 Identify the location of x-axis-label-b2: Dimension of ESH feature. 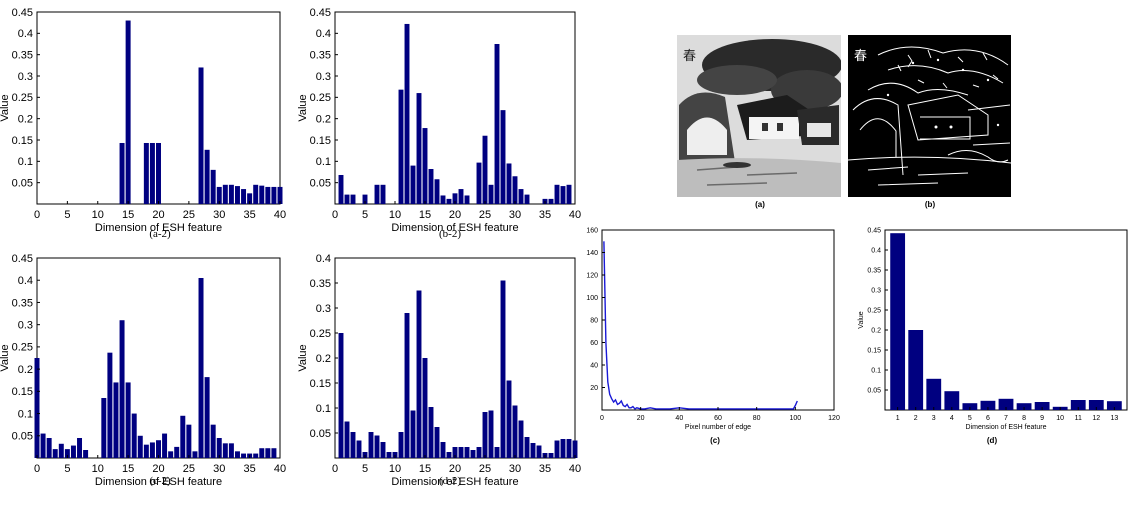
(454, 228).